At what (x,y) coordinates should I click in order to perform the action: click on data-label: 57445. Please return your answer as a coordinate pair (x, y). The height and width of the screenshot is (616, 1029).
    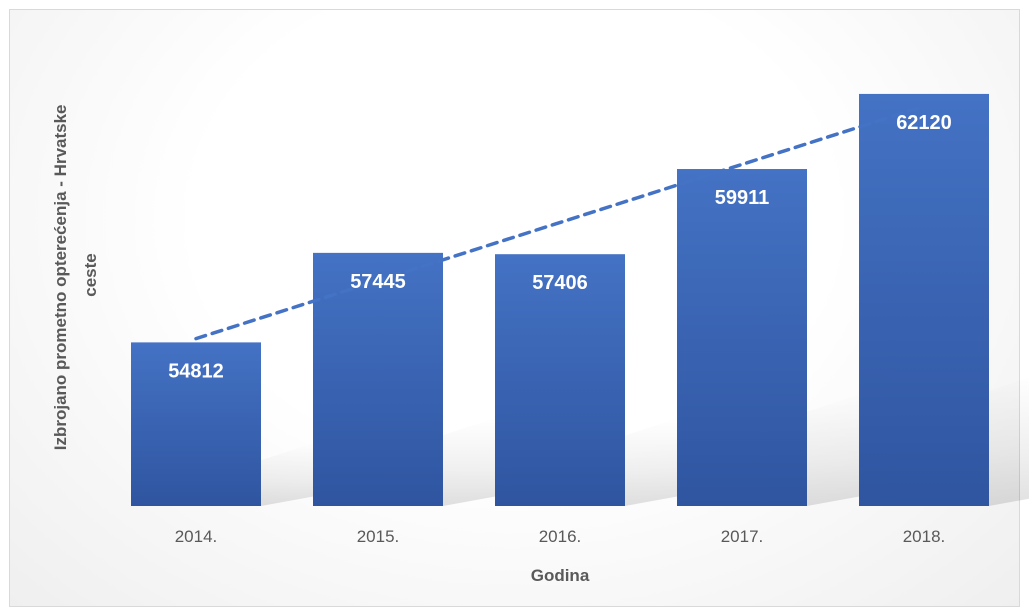
    Looking at the image, I should click on (378, 282).